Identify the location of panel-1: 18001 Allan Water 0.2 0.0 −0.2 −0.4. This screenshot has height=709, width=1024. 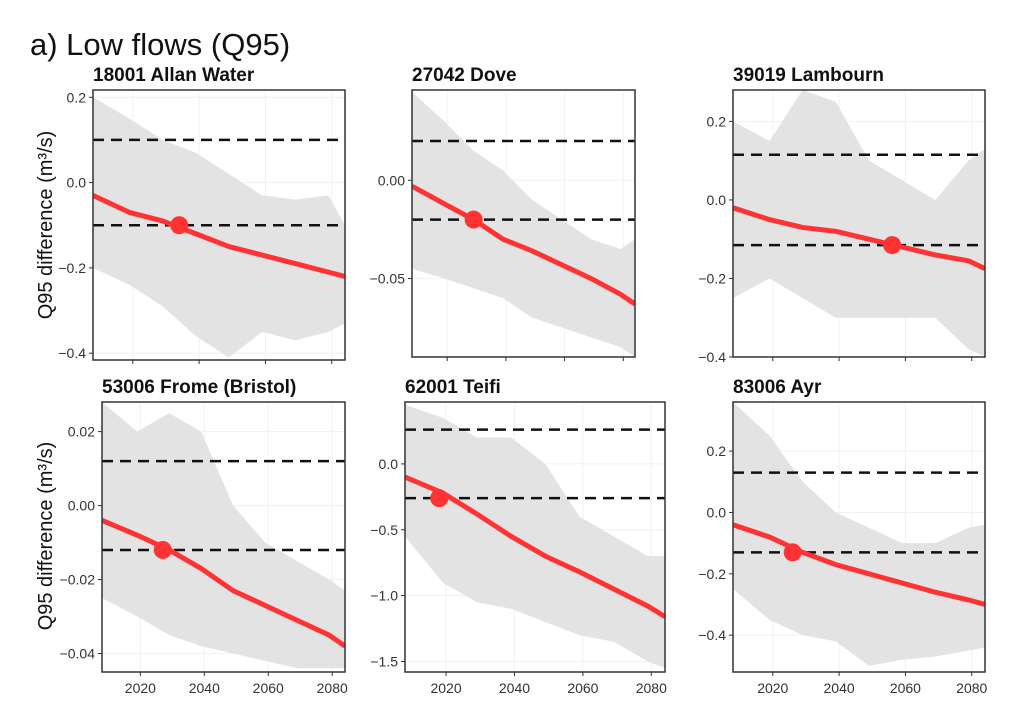
(202, 214).